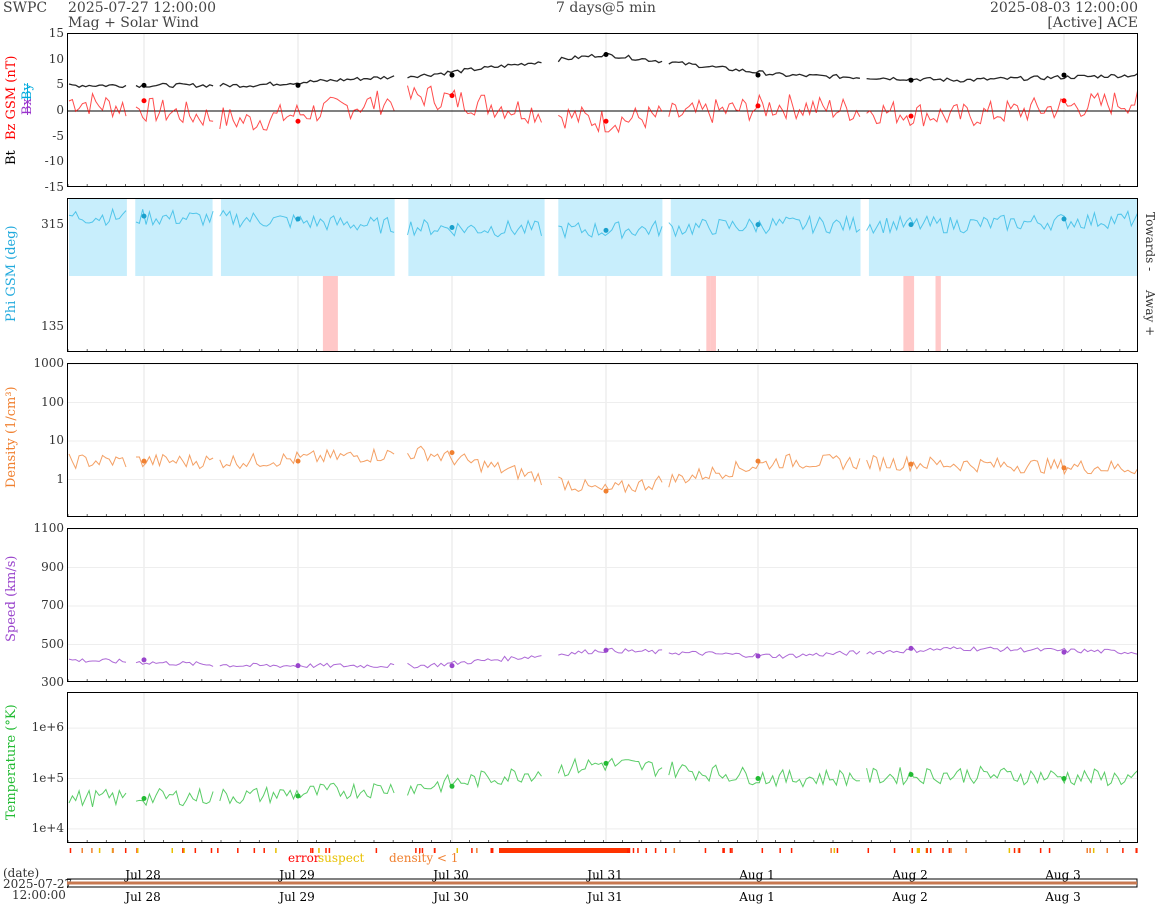 Image resolution: width=1158 pixels, height=905 pixels. I want to click on ticks-tmp-label-1: 1e+5, so click(47, 777).